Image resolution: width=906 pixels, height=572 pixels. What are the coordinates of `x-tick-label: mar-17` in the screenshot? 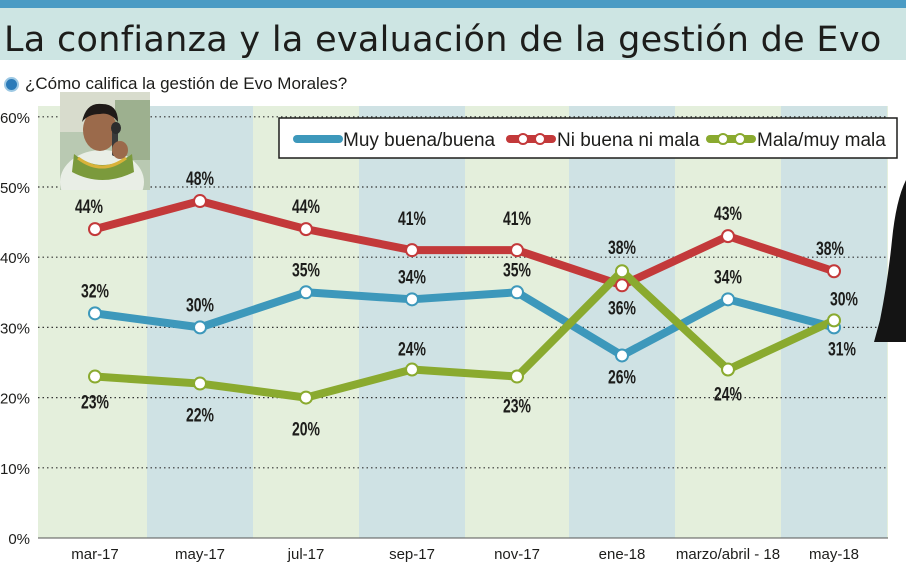 It's located at (95, 554).